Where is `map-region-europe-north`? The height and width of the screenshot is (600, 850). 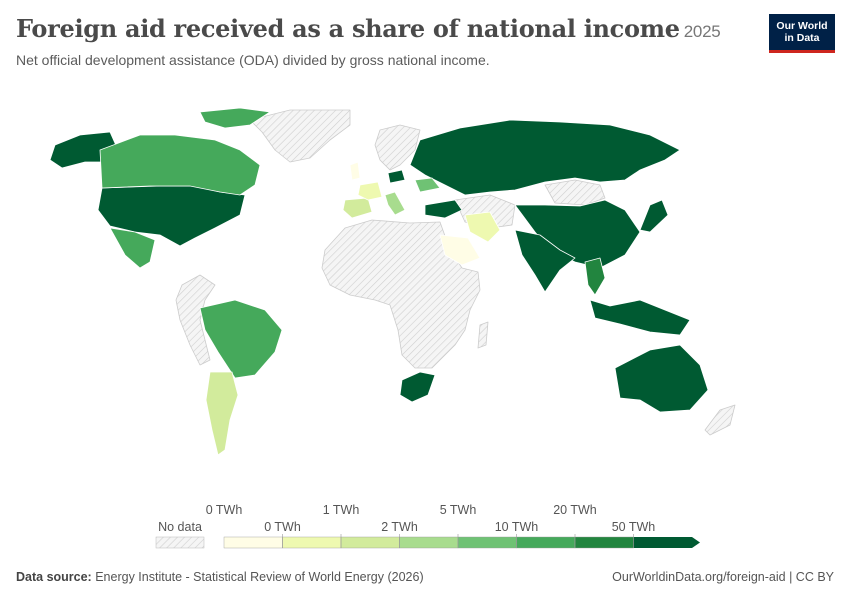
map-region-europe-north is located at coordinates (397, 147).